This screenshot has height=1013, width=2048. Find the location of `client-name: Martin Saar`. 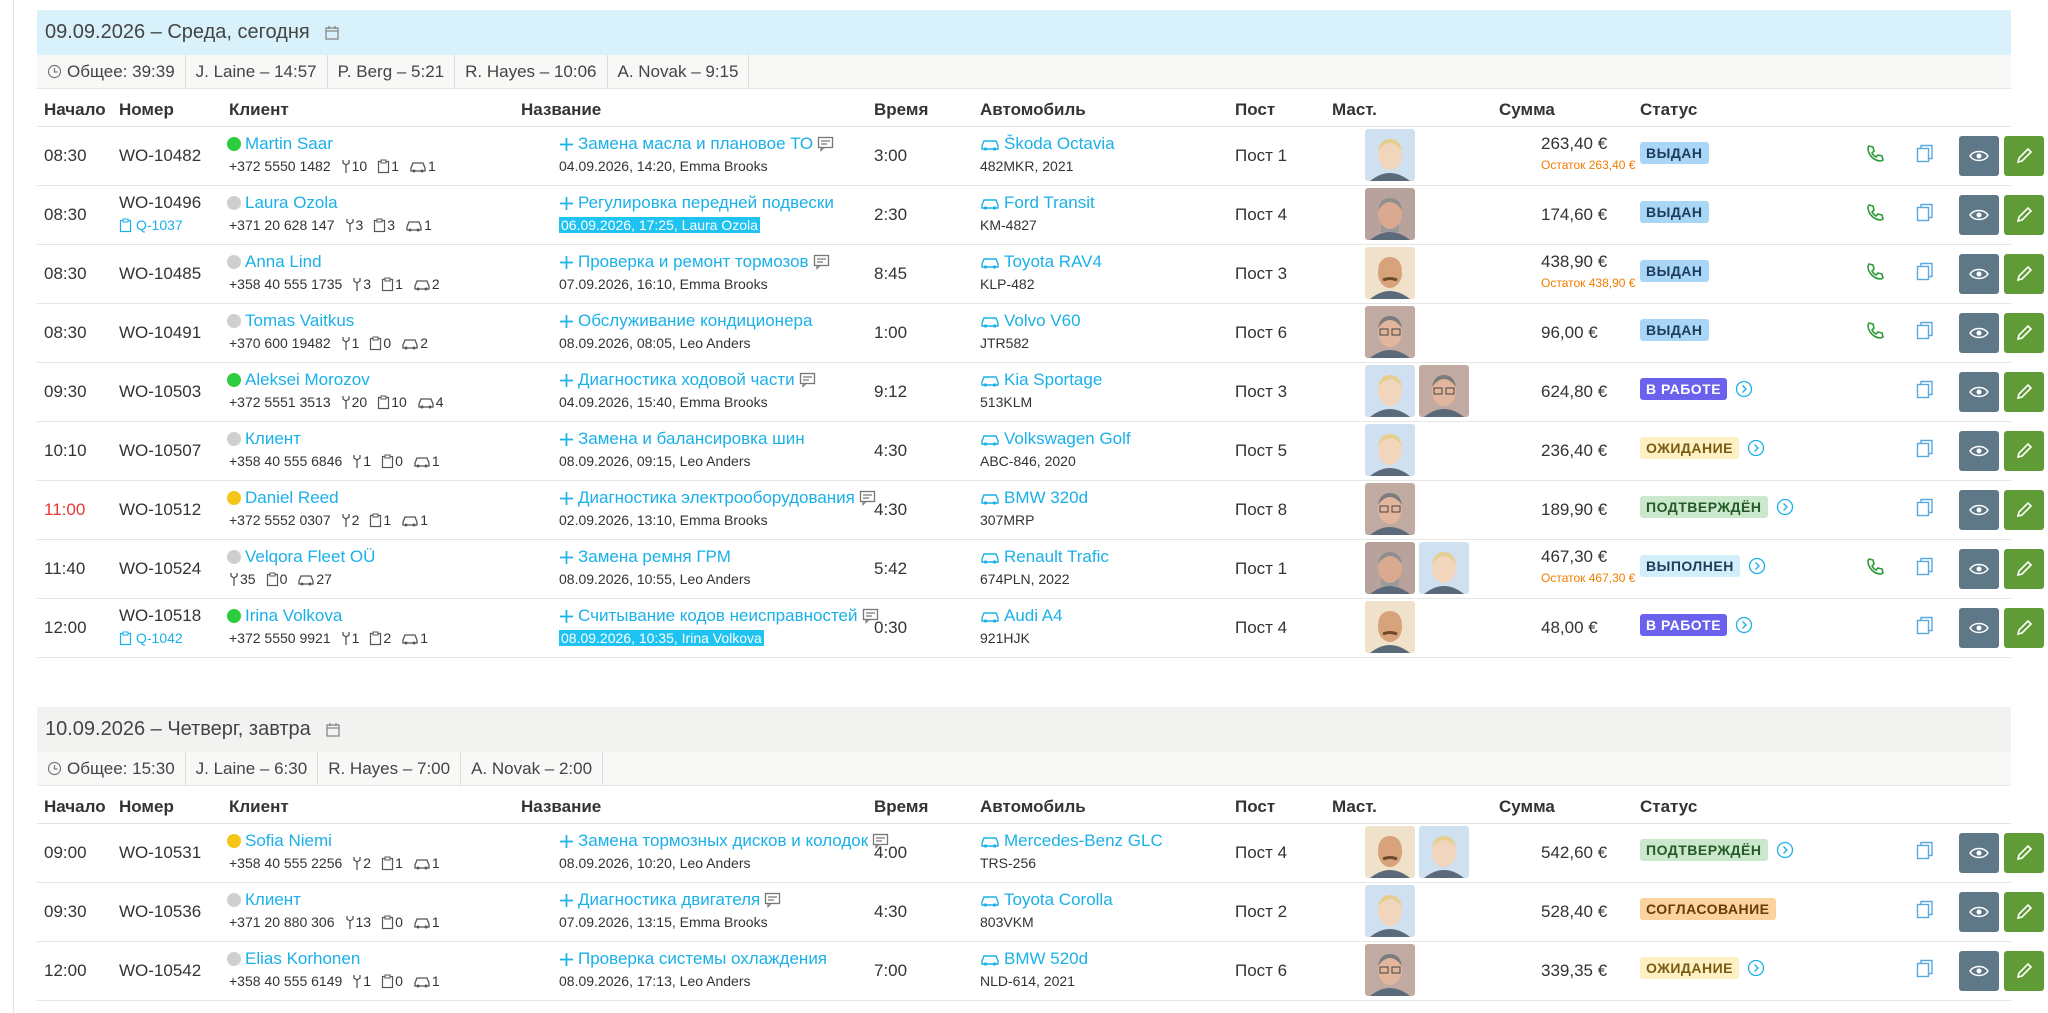

client-name: Martin Saar is located at coordinates (289, 143).